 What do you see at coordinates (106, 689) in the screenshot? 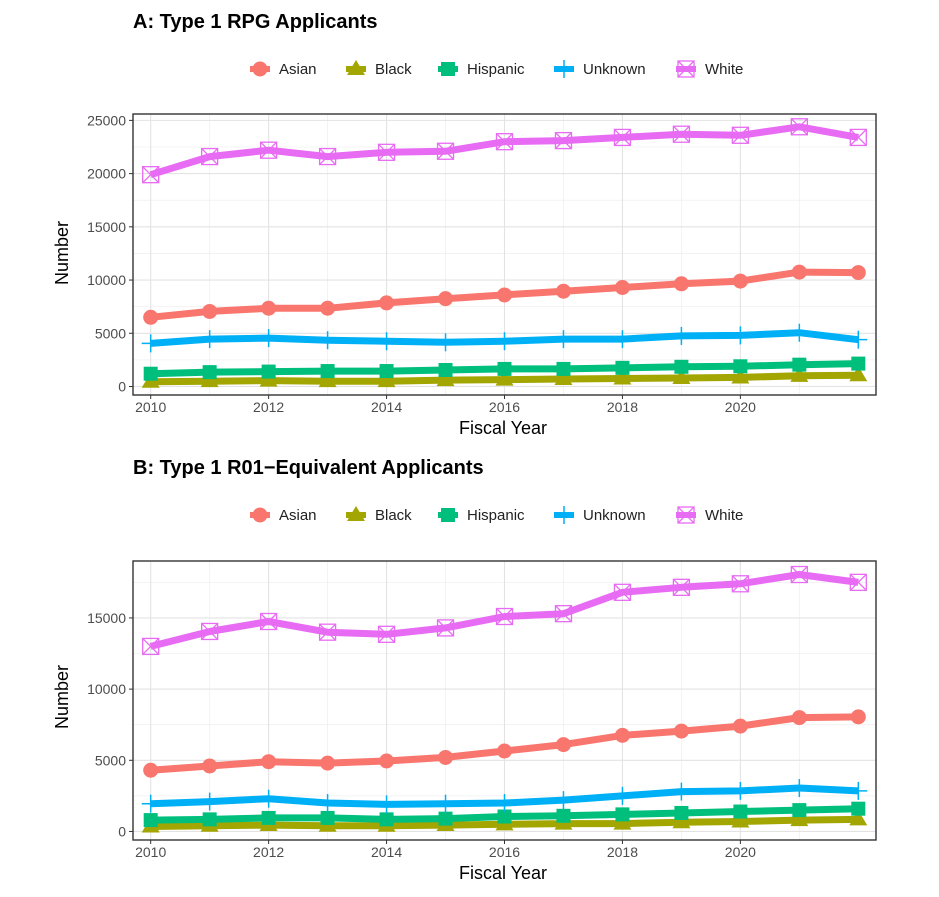
I see `y-tick-label: 10000` at bounding box center [106, 689].